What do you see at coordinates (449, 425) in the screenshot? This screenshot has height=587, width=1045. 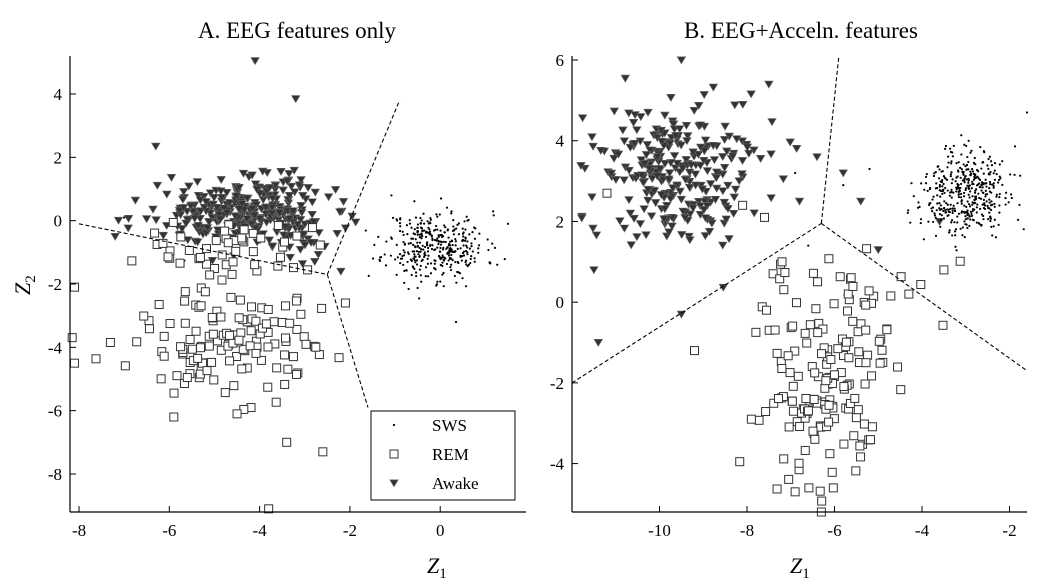 I see `legend-sws-label: SWS` at bounding box center [449, 425].